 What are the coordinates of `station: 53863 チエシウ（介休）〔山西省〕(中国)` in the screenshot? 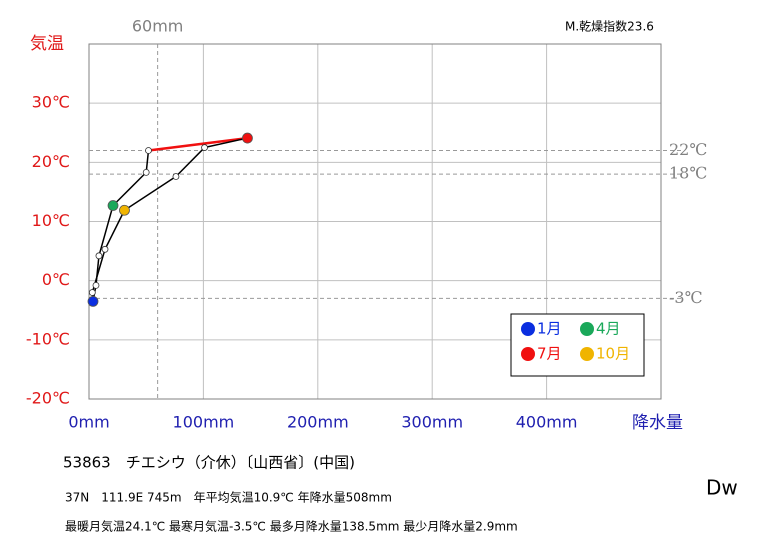 It's located at (209, 463).